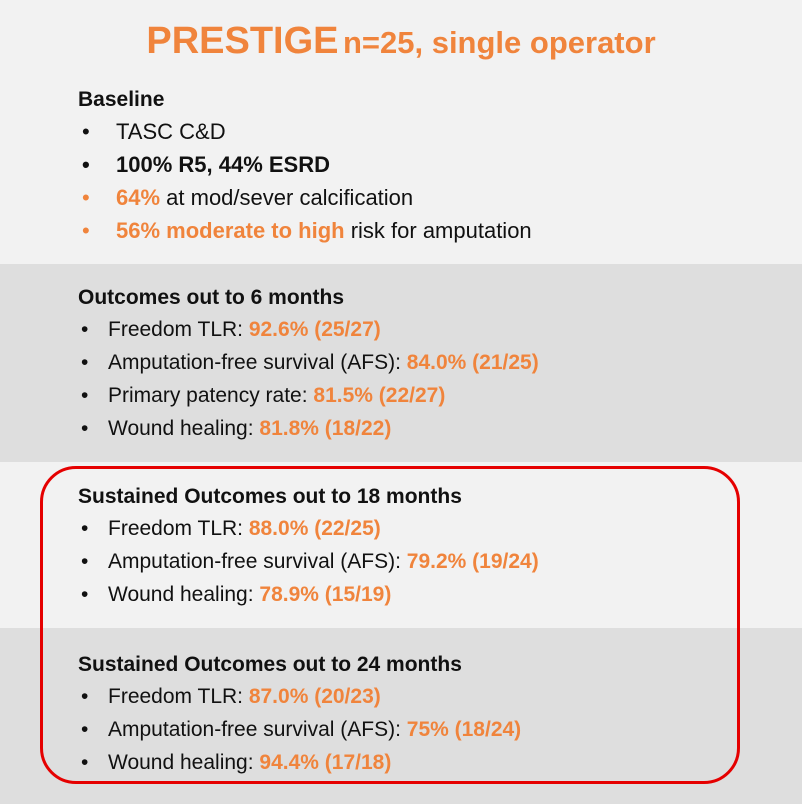  I want to click on outcome-item: Wound healing: 94.4% (17/18), so click(299, 762).